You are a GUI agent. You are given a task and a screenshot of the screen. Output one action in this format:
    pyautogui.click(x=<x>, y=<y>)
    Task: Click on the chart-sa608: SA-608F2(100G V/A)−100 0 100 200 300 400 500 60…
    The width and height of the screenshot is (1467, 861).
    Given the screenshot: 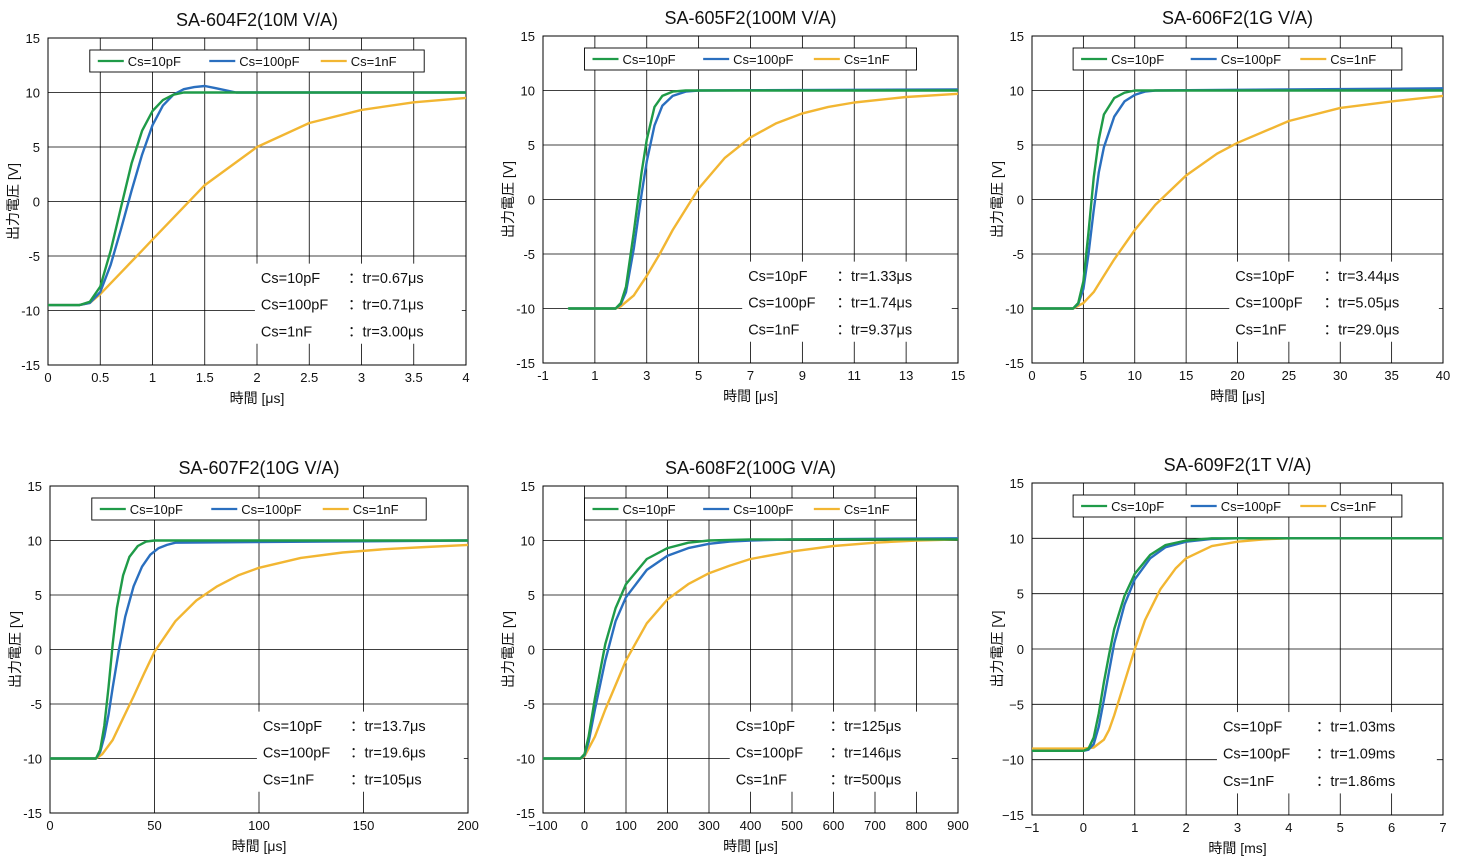 What is the action you would take?
    pyautogui.click(x=734, y=656)
    